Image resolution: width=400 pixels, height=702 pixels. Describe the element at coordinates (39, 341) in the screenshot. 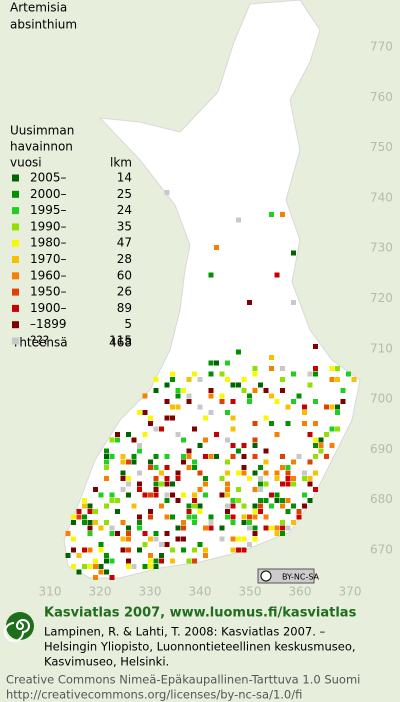

I see `legend-label: ???` at that location.